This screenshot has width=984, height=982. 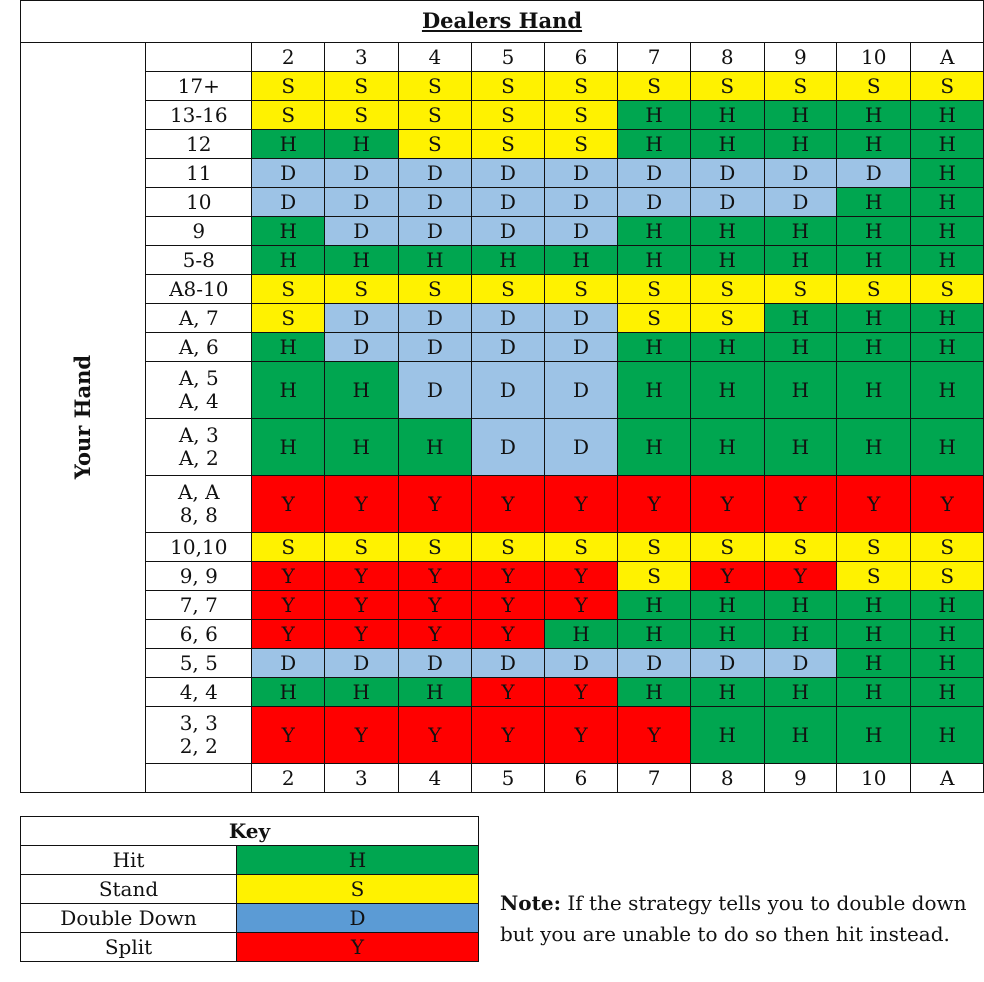 What do you see at coordinates (249, 889) in the screenshot?
I see `key-row: Stand S` at bounding box center [249, 889].